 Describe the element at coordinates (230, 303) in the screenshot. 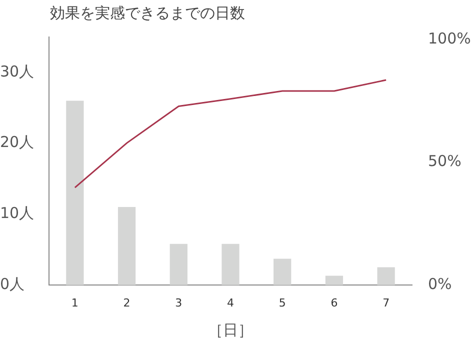

I see `x-tick-label: 4` at that location.